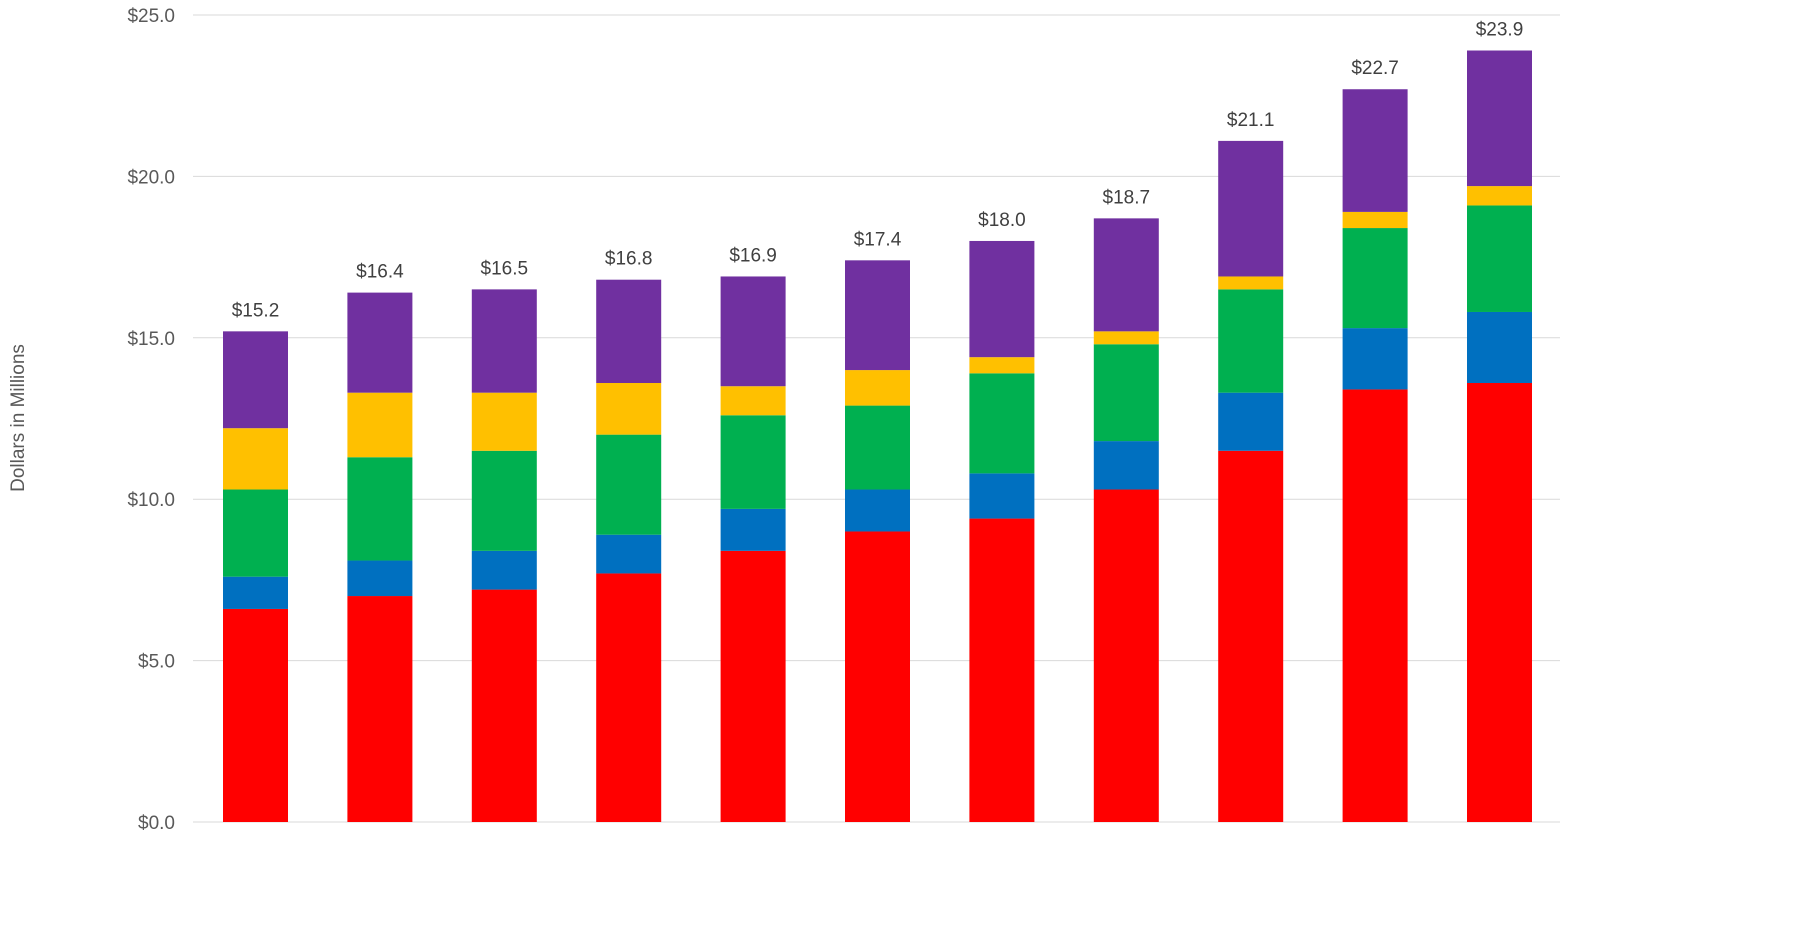 This screenshot has width=1797, height=943. What do you see at coordinates (1375, 68) in the screenshot?
I see `total-label: $22.7` at bounding box center [1375, 68].